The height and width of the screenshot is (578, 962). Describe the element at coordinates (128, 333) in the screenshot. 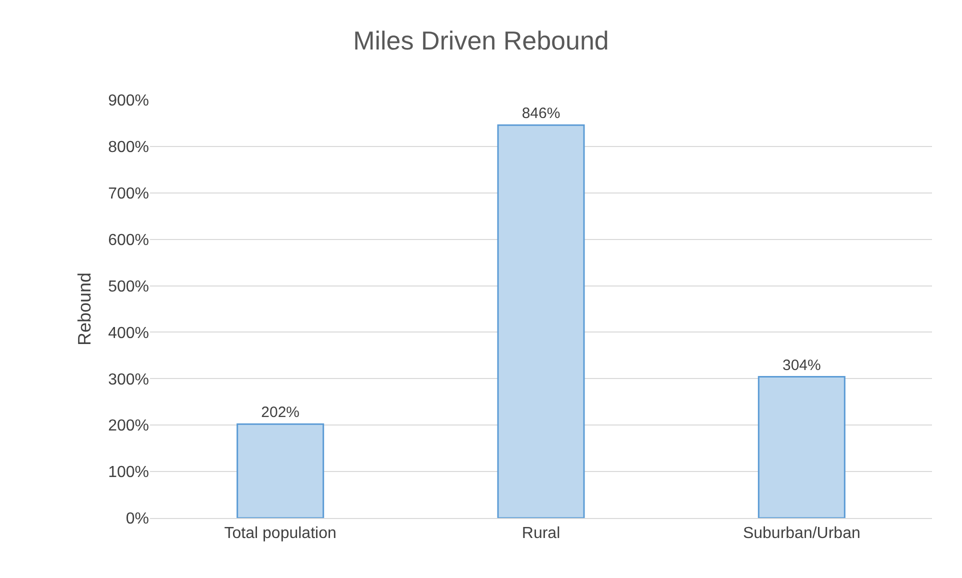

I see `y-tick-label: 400%` at that location.